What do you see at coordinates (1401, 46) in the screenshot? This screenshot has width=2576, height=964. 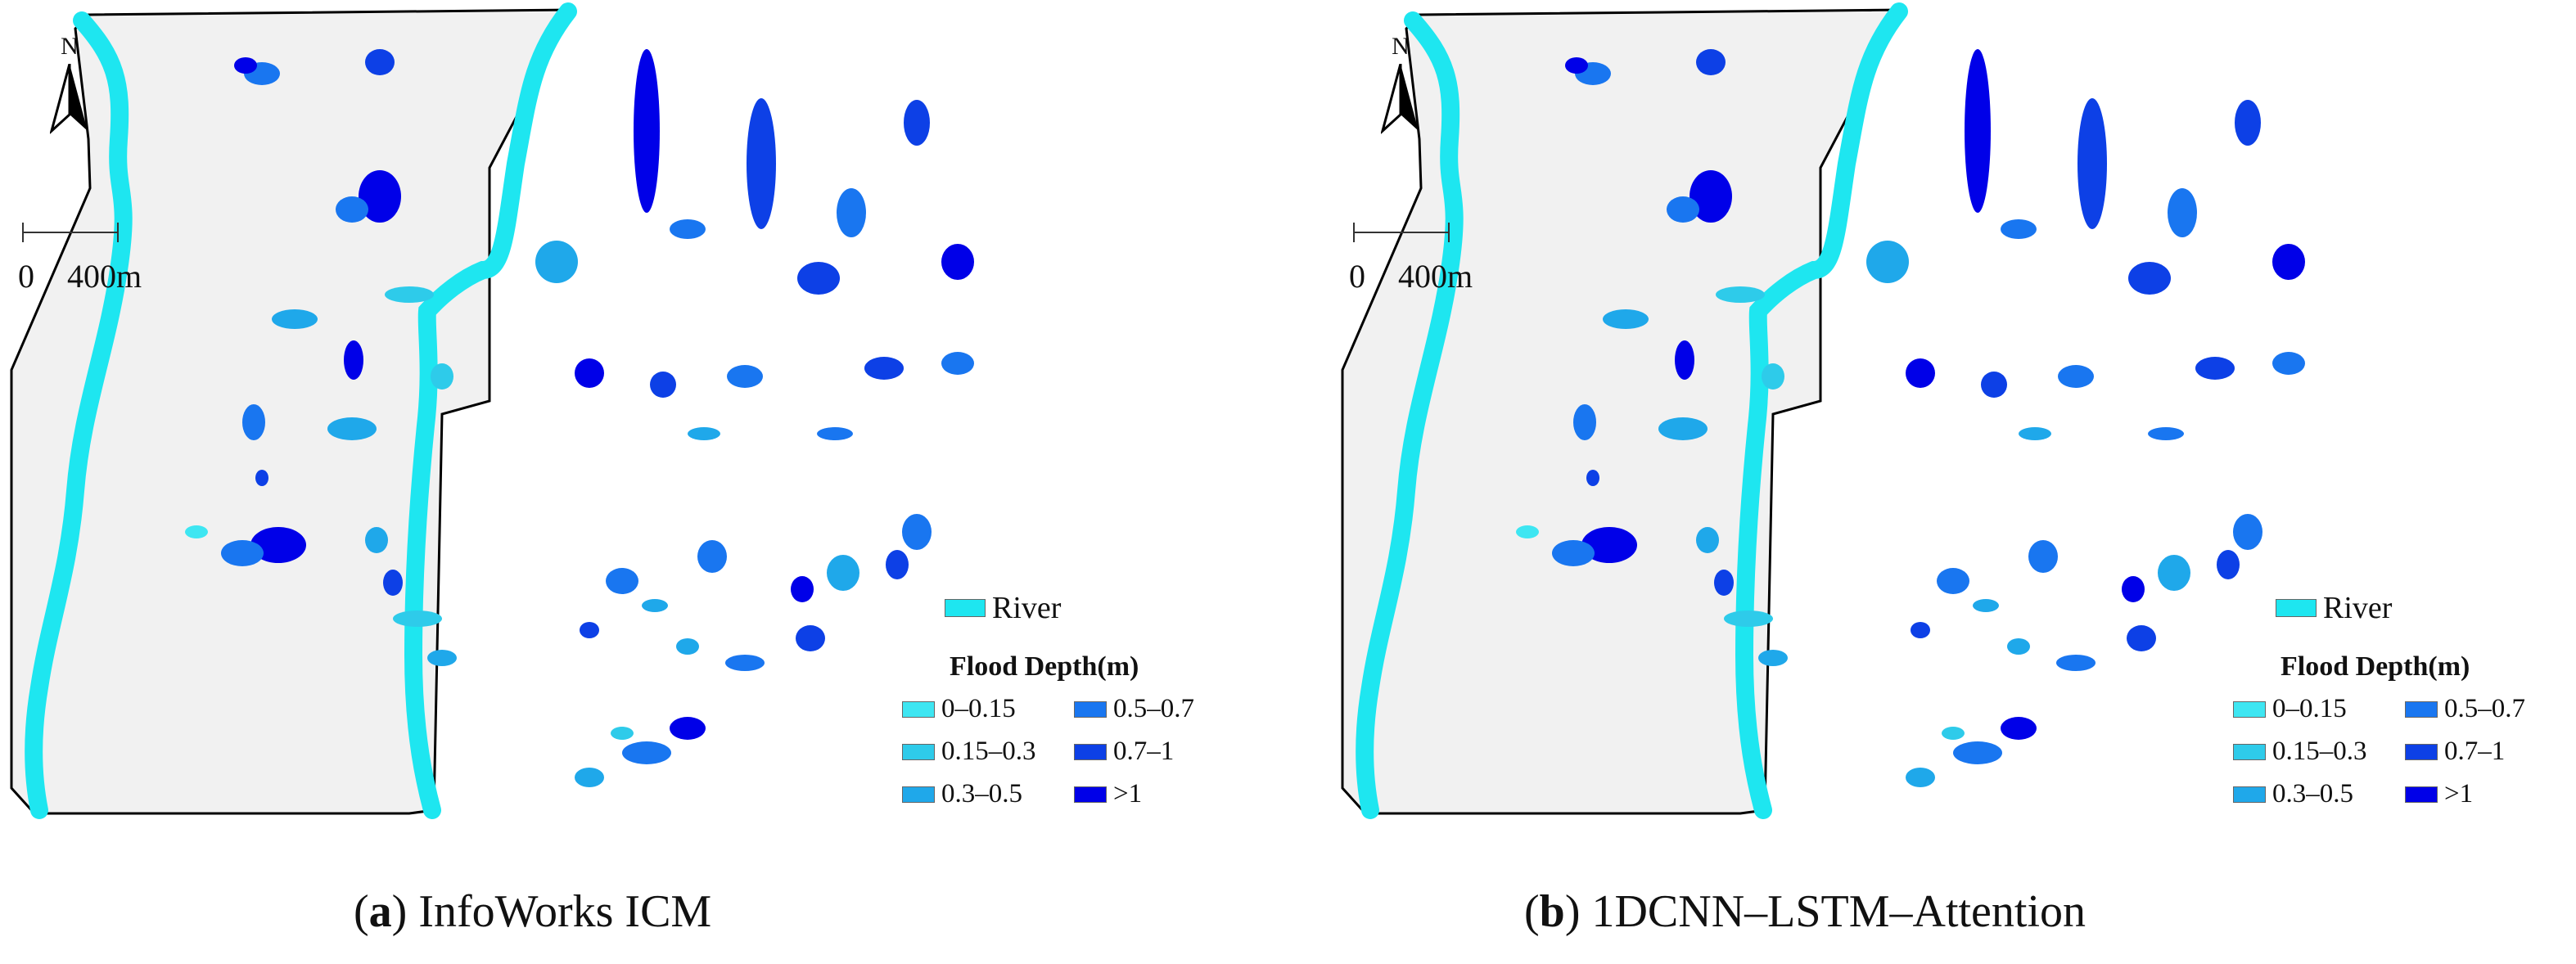 I see `north-label: N` at bounding box center [1401, 46].